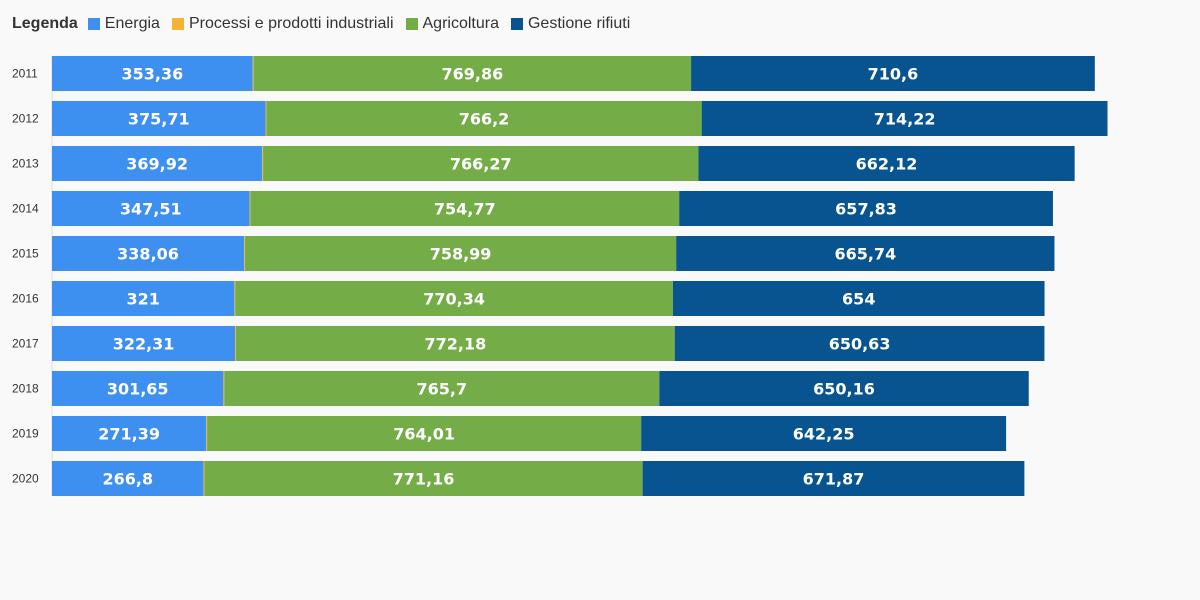  Describe the element at coordinates (93, 24) in the screenshot. I see `legend-swatch-energia` at that location.